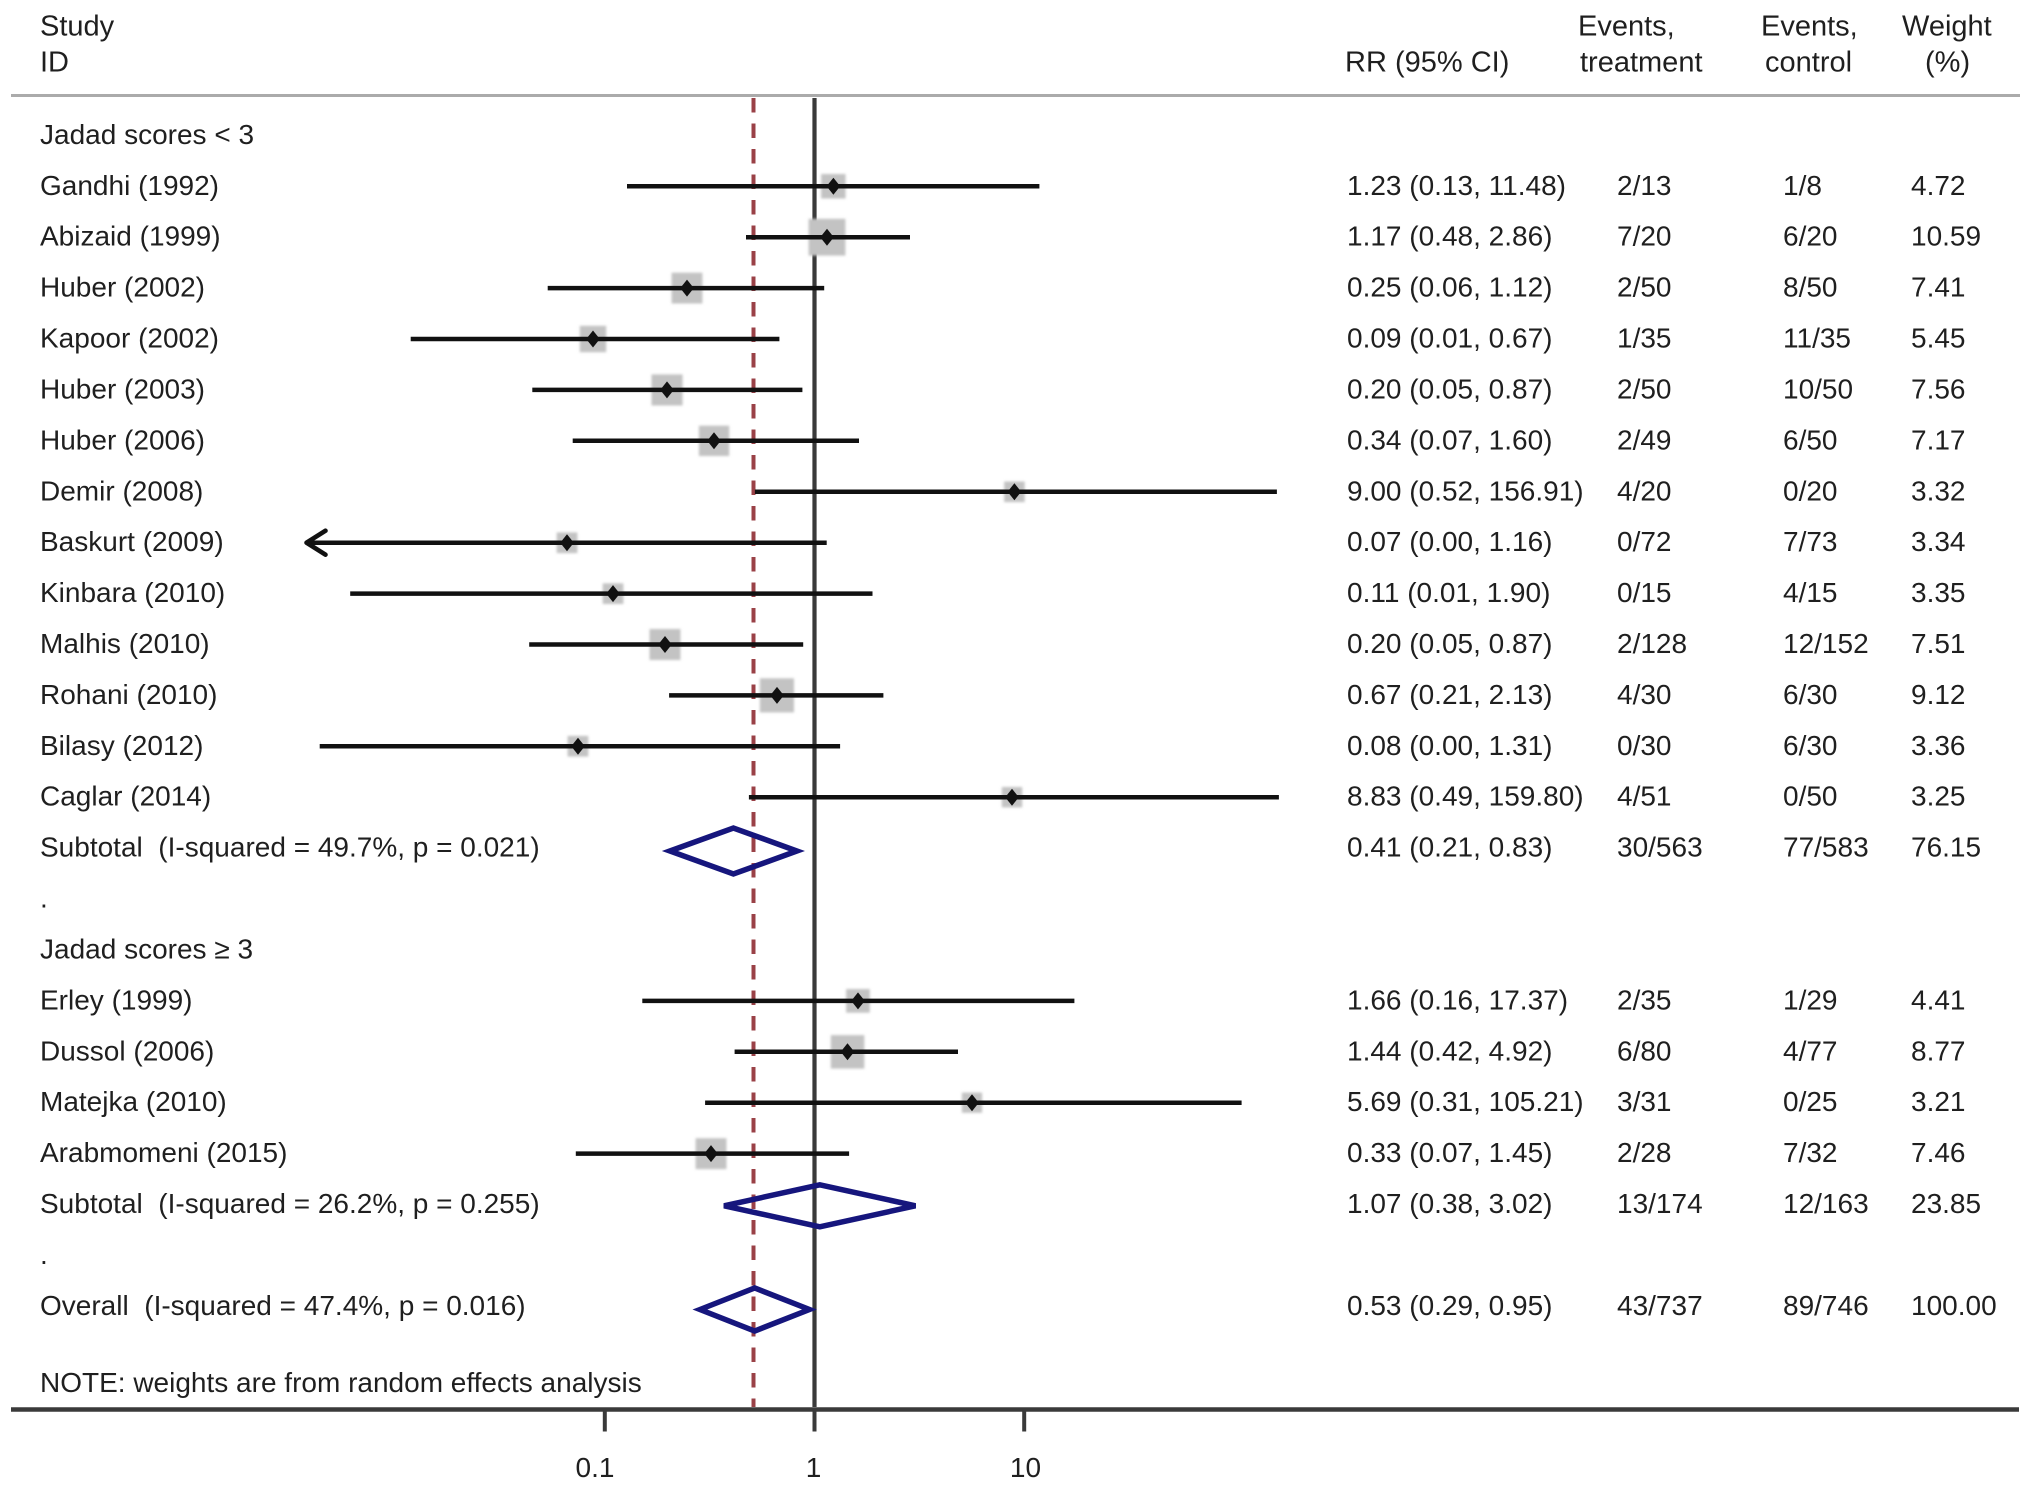 Image resolution: width=2031 pixels, height=1493 pixels. I want to click on svg-text: 5.45, so click(1938, 338).